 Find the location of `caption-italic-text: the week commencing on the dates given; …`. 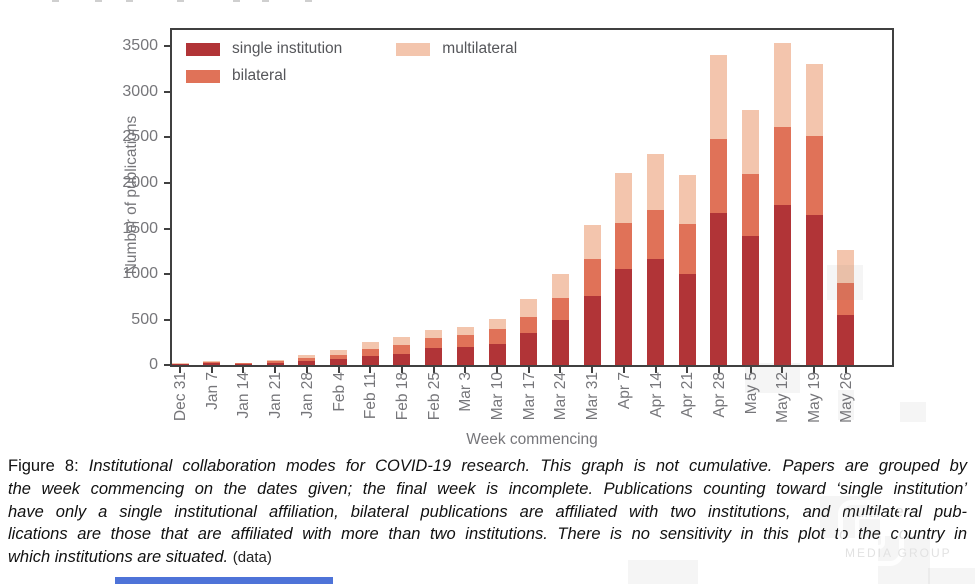

caption-italic-text: the week commencing on the dates given; … is located at coordinates (487, 488).